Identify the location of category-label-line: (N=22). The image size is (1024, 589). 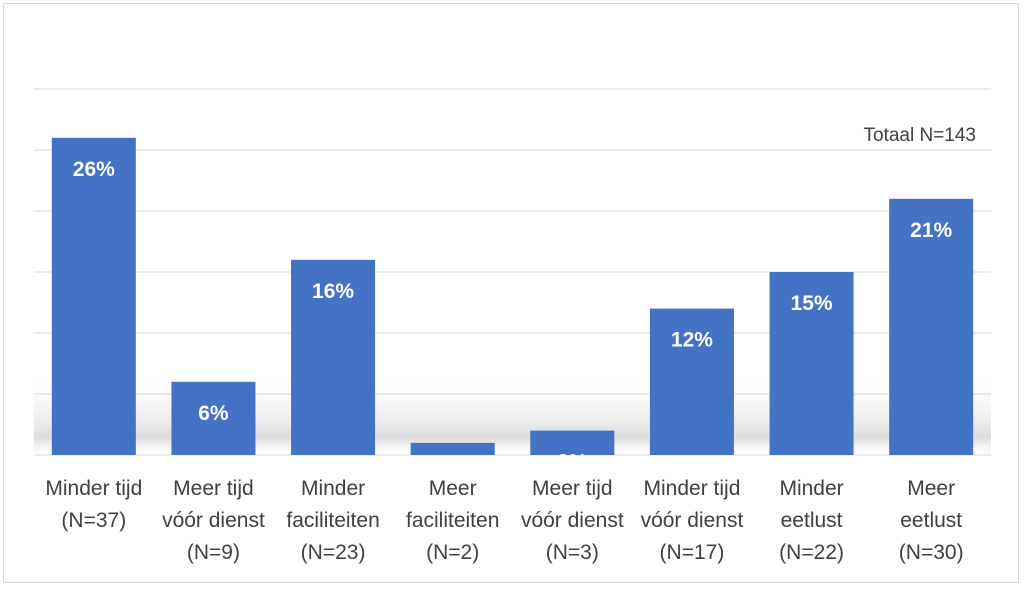
(811, 552).